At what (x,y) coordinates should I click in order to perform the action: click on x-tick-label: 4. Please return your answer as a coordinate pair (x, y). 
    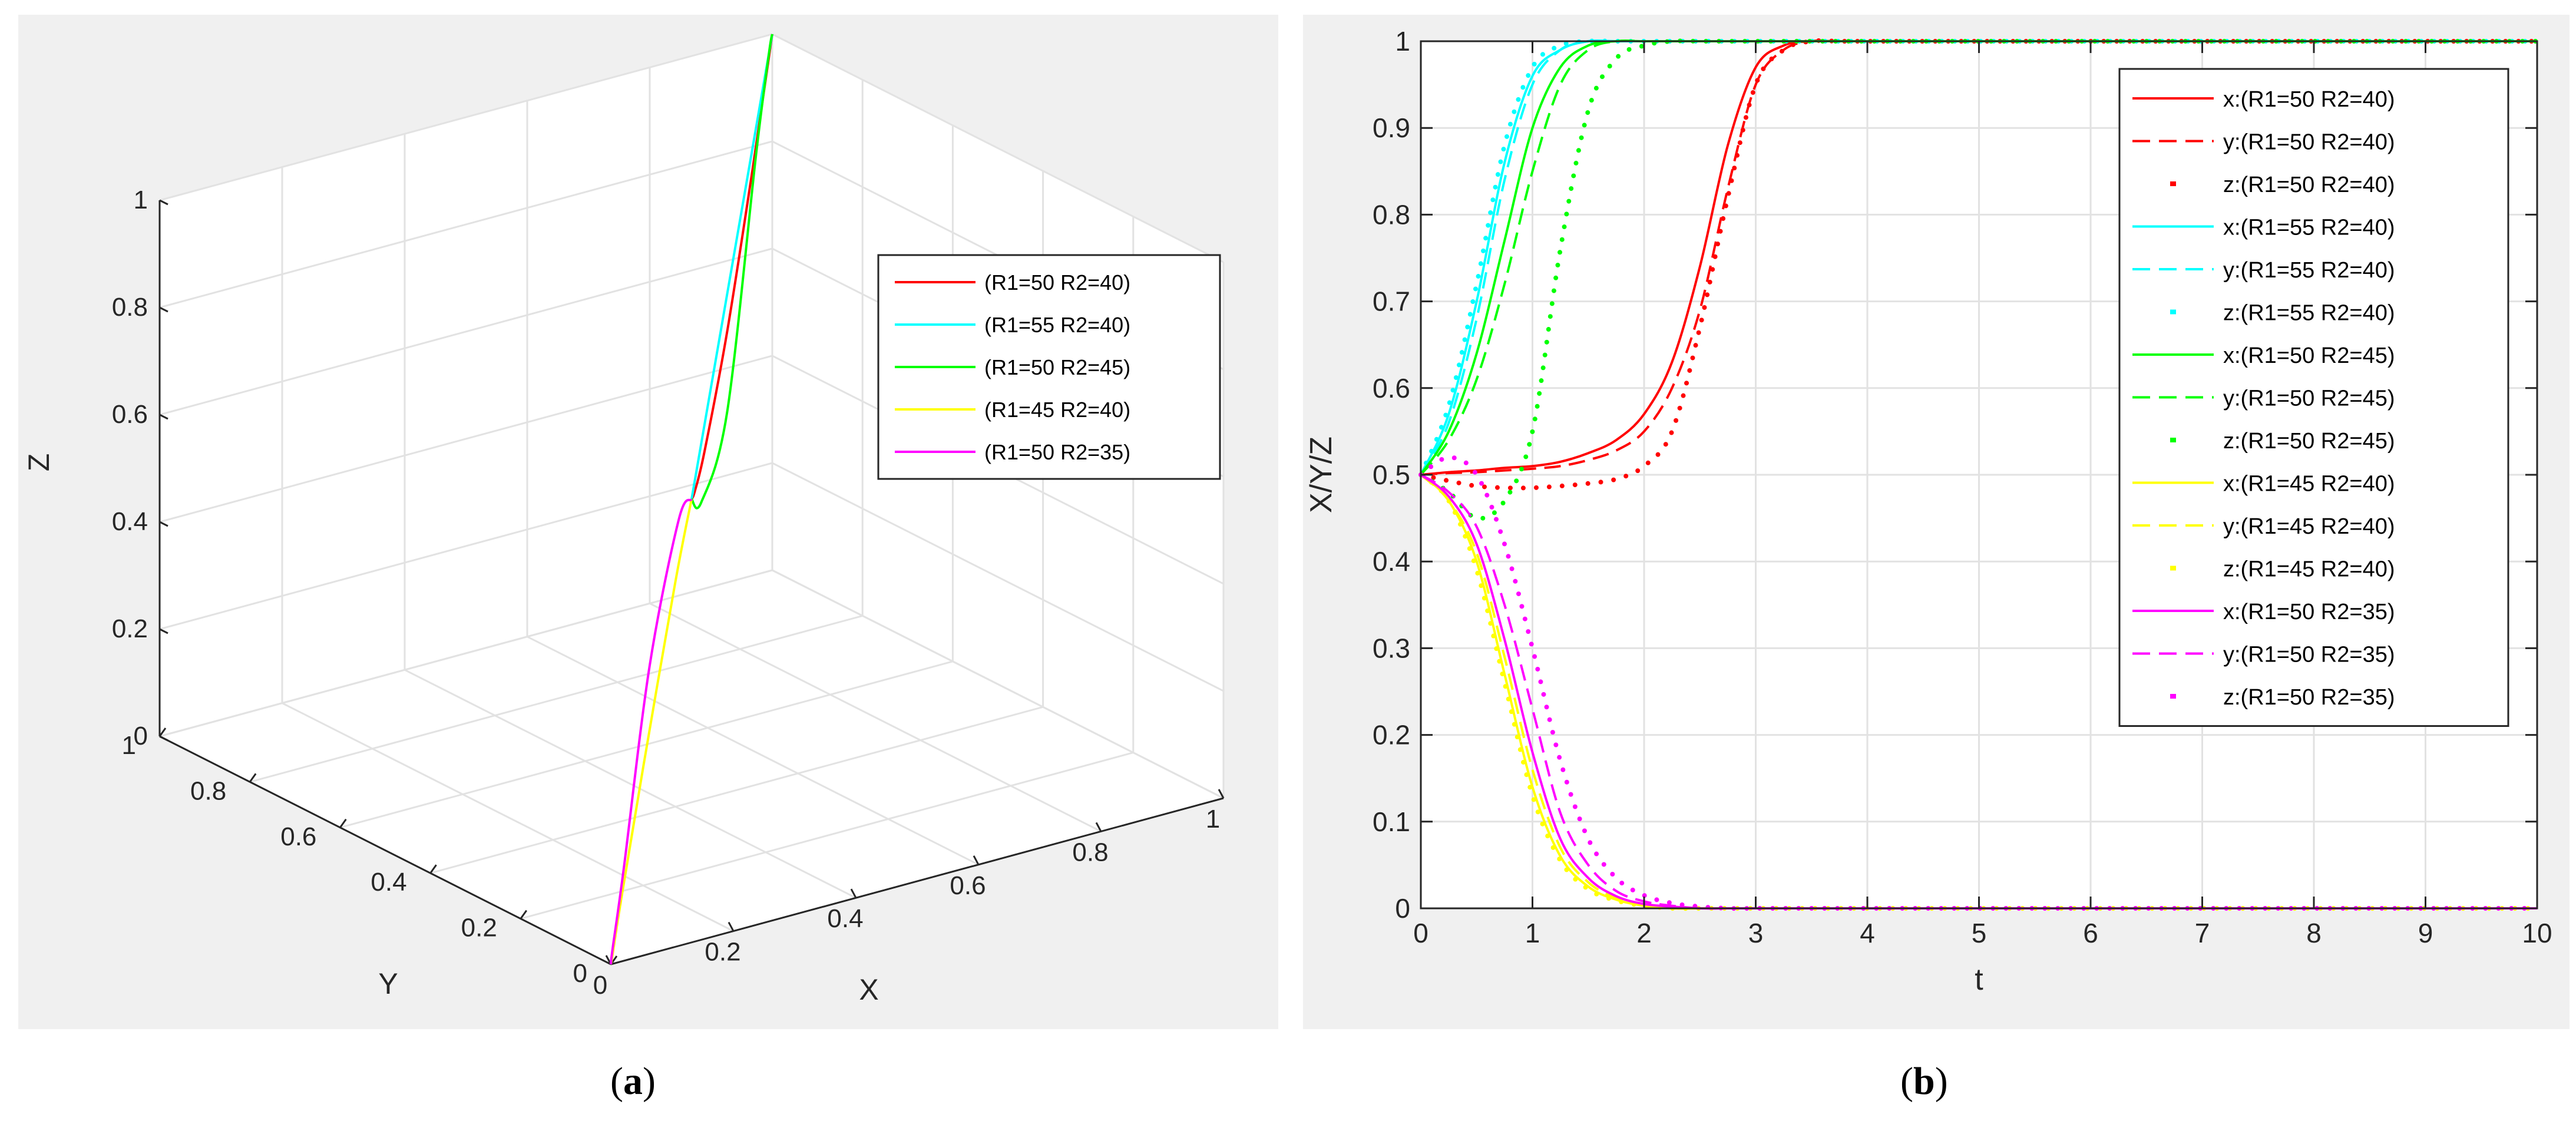
    Looking at the image, I should click on (1867, 933).